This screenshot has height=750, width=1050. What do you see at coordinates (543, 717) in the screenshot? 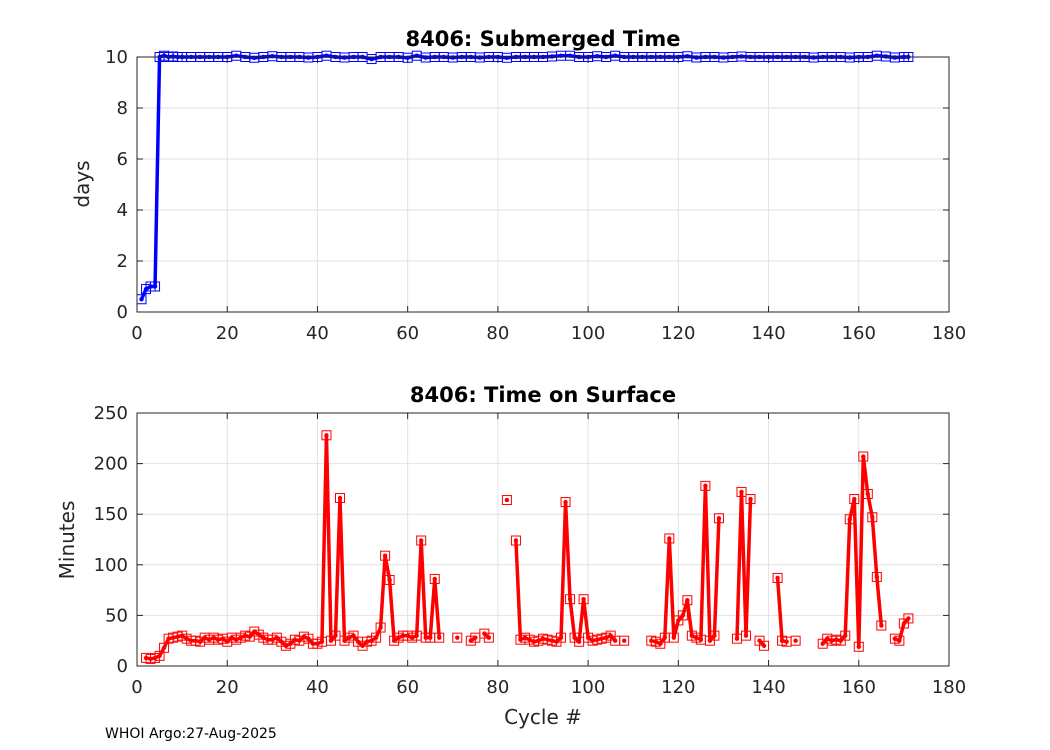
I see `x-axis-label: Cycle #` at bounding box center [543, 717].